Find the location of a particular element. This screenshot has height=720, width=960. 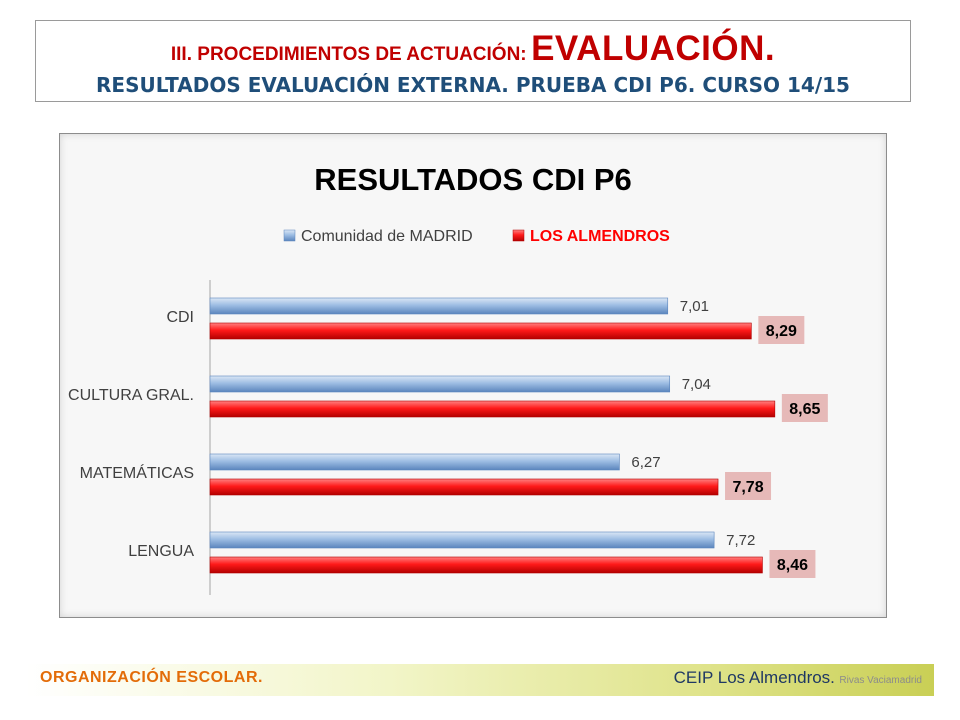

footer-school-info: CEIP Los Almendros. Rivas Vaciamadrid is located at coordinates (798, 678).